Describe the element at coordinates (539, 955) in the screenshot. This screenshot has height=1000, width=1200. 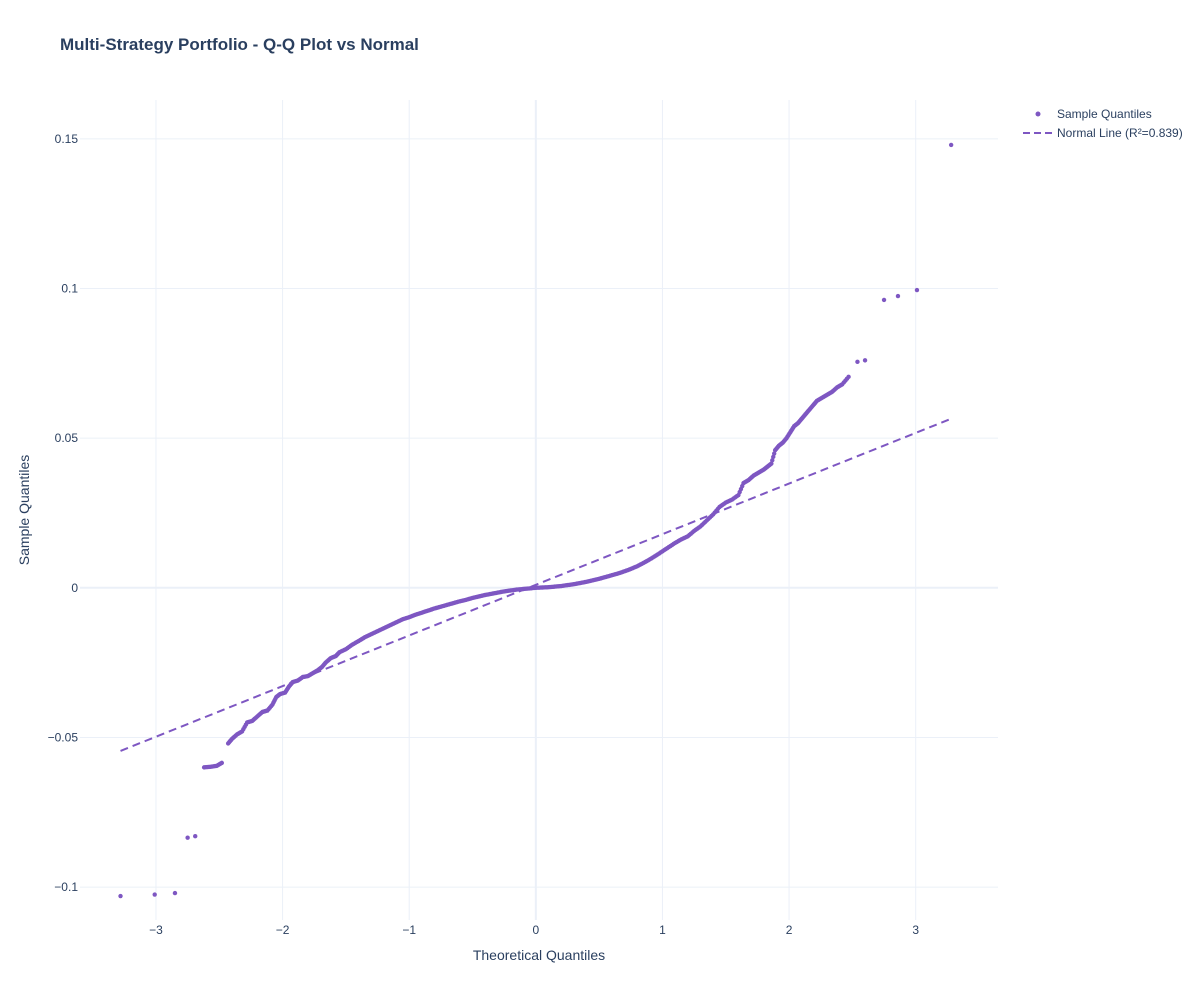
I see `x-axis-title: Theoretical Quantiles` at that location.